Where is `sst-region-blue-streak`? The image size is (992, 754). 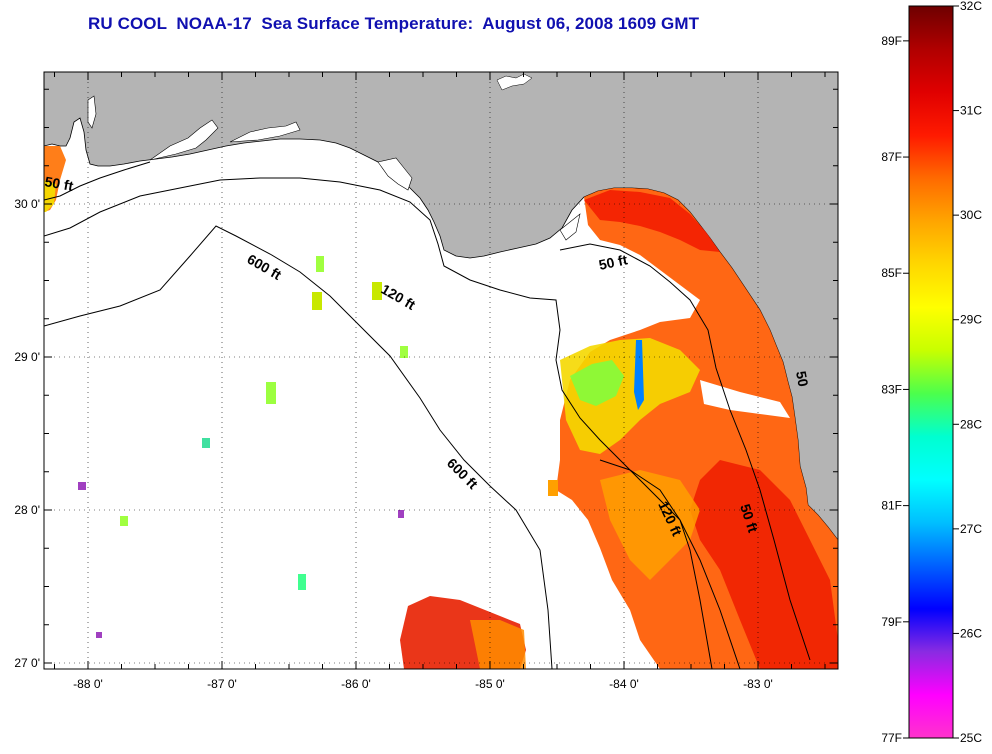 sst-region-blue-streak is located at coordinates (639, 375).